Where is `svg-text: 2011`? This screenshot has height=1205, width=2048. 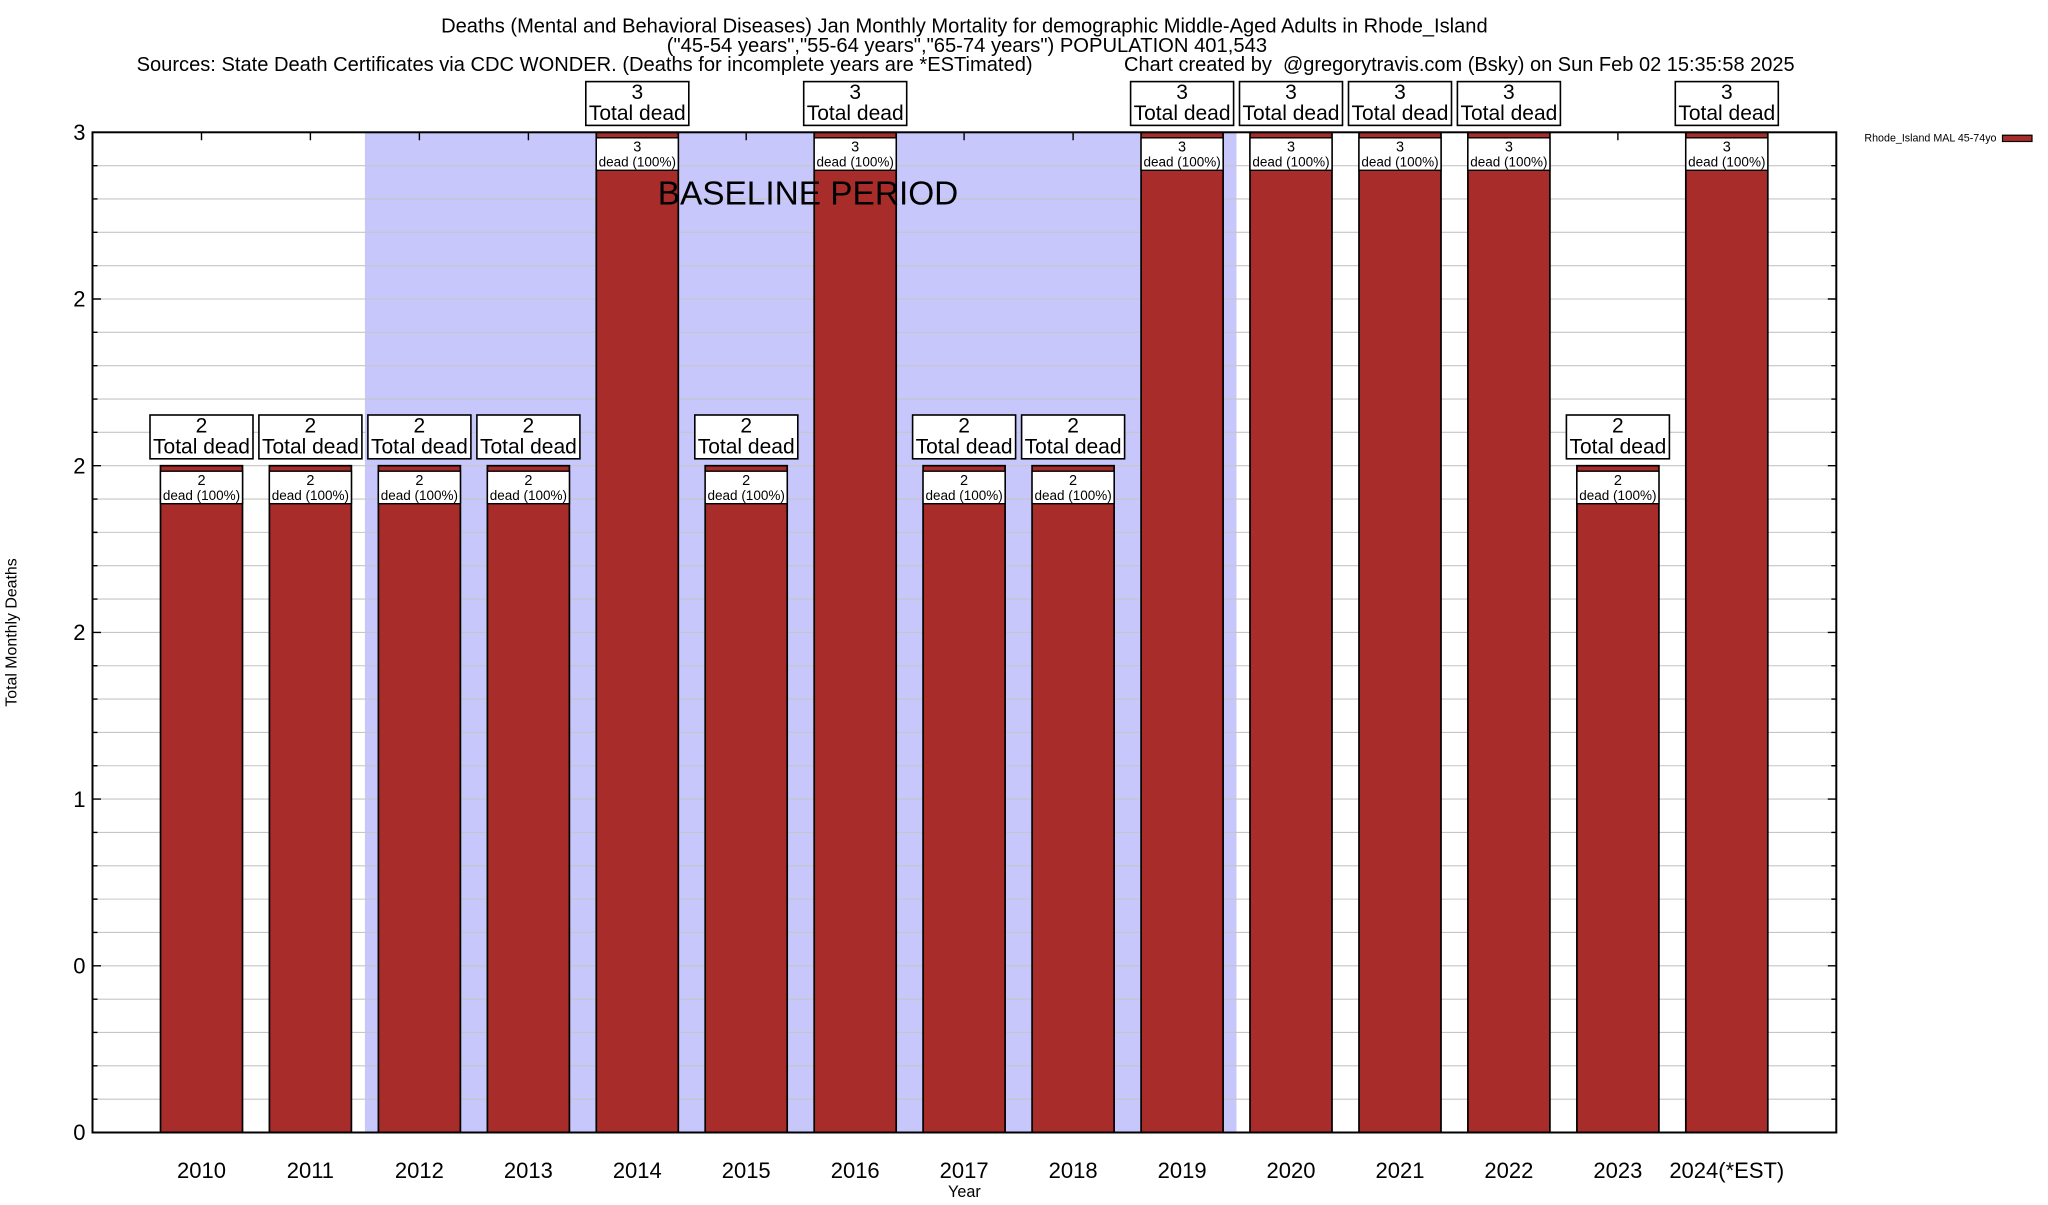 svg-text: 2011 is located at coordinates (310, 1170).